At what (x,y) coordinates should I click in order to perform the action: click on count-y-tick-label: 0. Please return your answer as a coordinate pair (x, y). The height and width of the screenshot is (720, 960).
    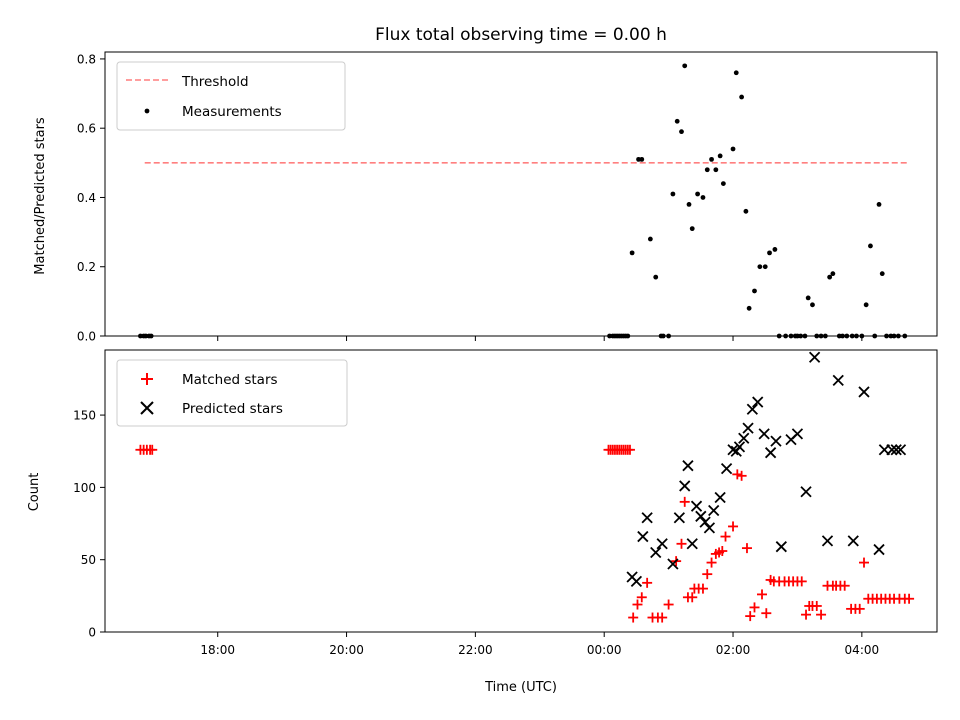
    Looking at the image, I should click on (92, 633).